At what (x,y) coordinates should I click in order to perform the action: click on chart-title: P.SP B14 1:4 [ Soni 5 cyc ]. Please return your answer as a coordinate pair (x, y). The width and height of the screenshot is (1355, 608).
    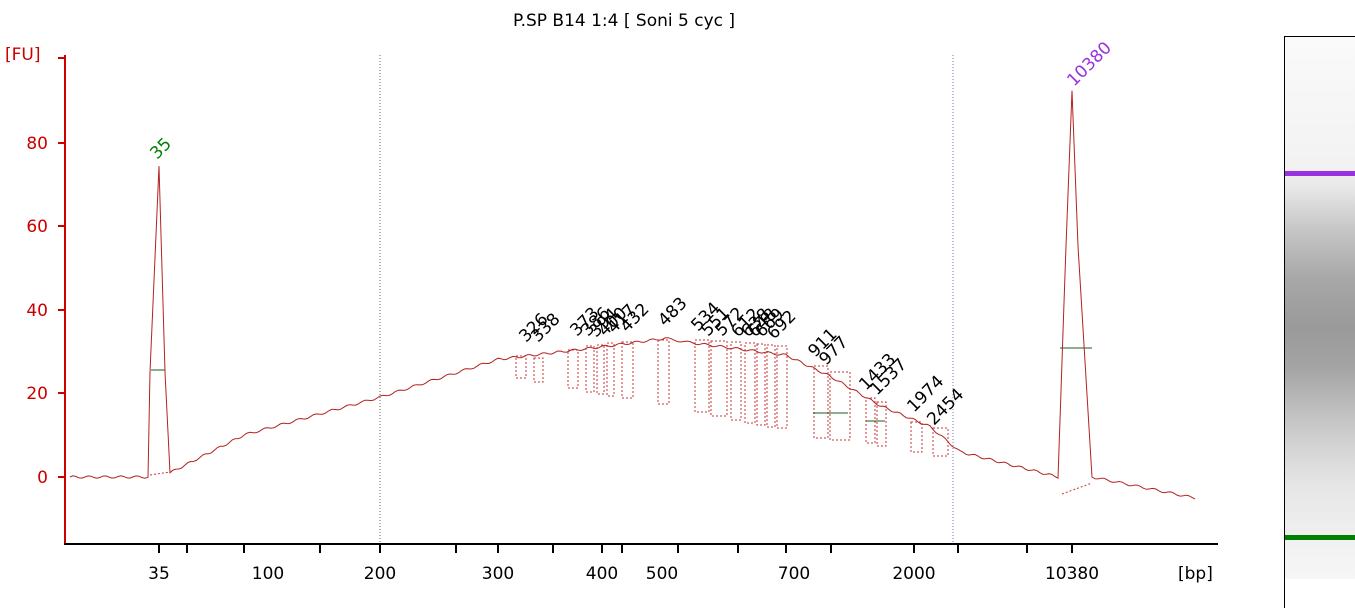
    Looking at the image, I should click on (624, 21).